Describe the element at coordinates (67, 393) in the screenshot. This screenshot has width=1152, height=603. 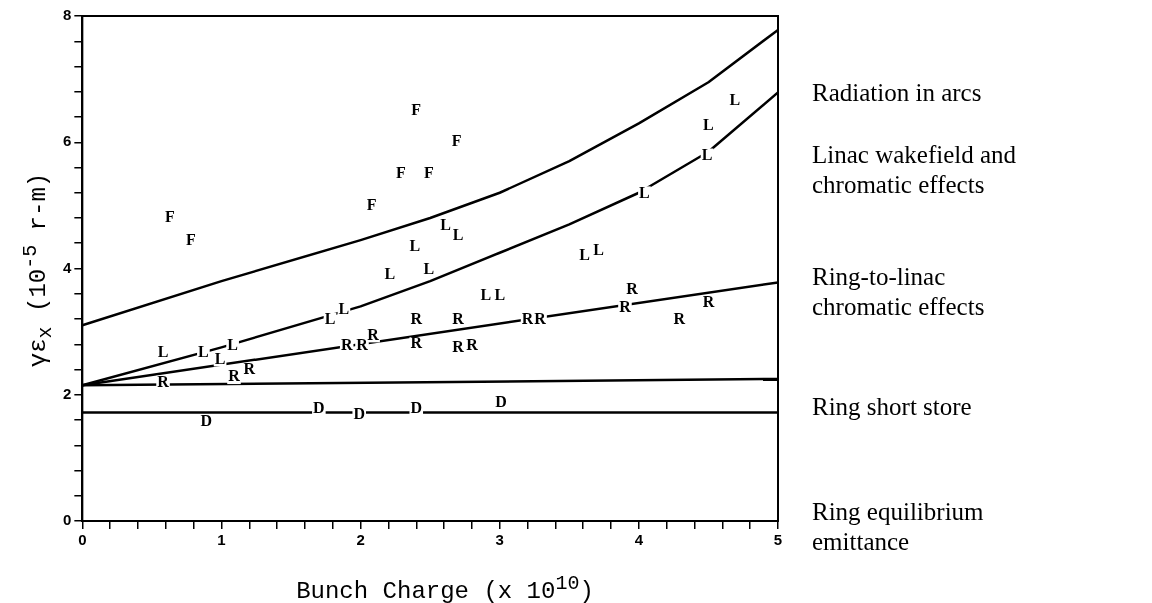
I see `y-tick-label: 2` at that location.